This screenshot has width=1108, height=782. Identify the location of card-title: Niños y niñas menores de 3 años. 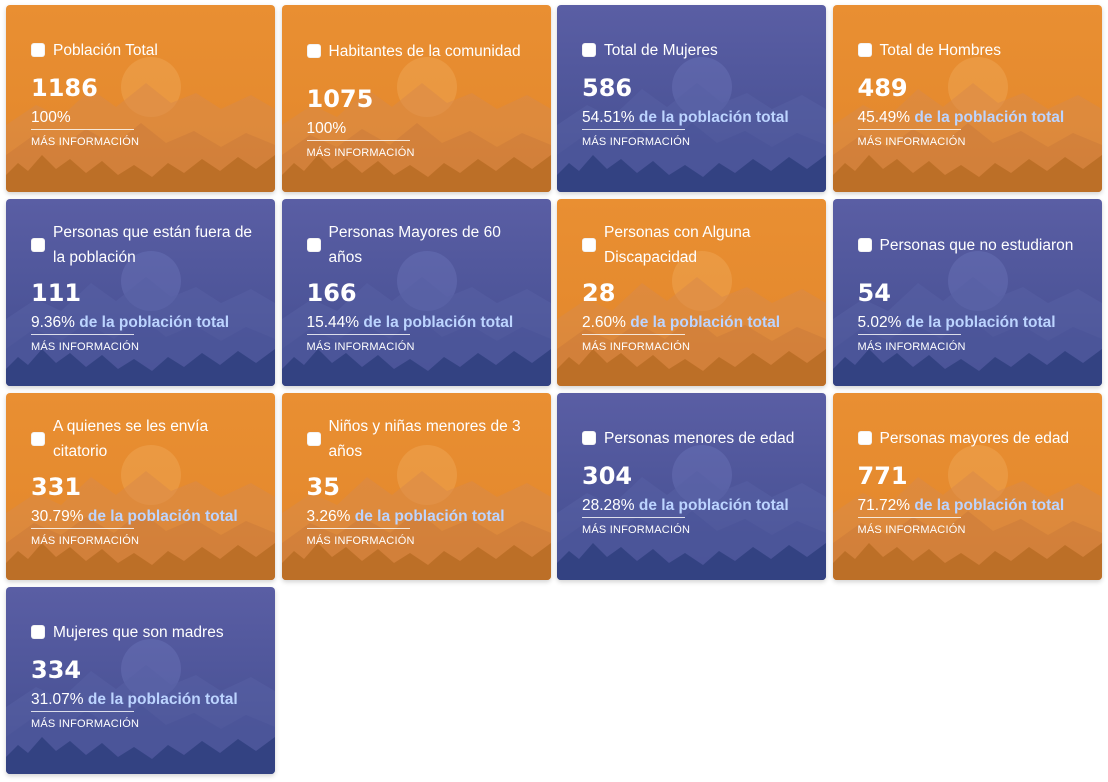
(424, 439).